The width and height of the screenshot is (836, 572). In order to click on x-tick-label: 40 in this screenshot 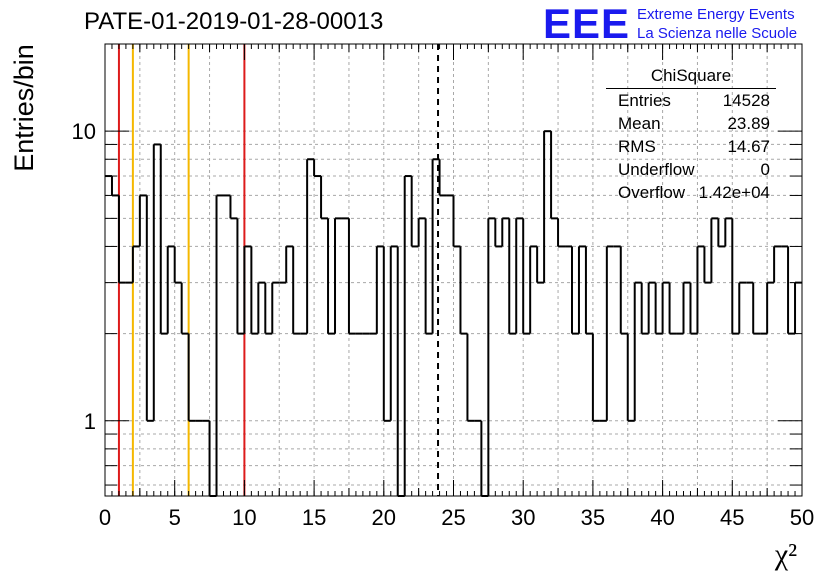, I will do `click(662, 517)`.